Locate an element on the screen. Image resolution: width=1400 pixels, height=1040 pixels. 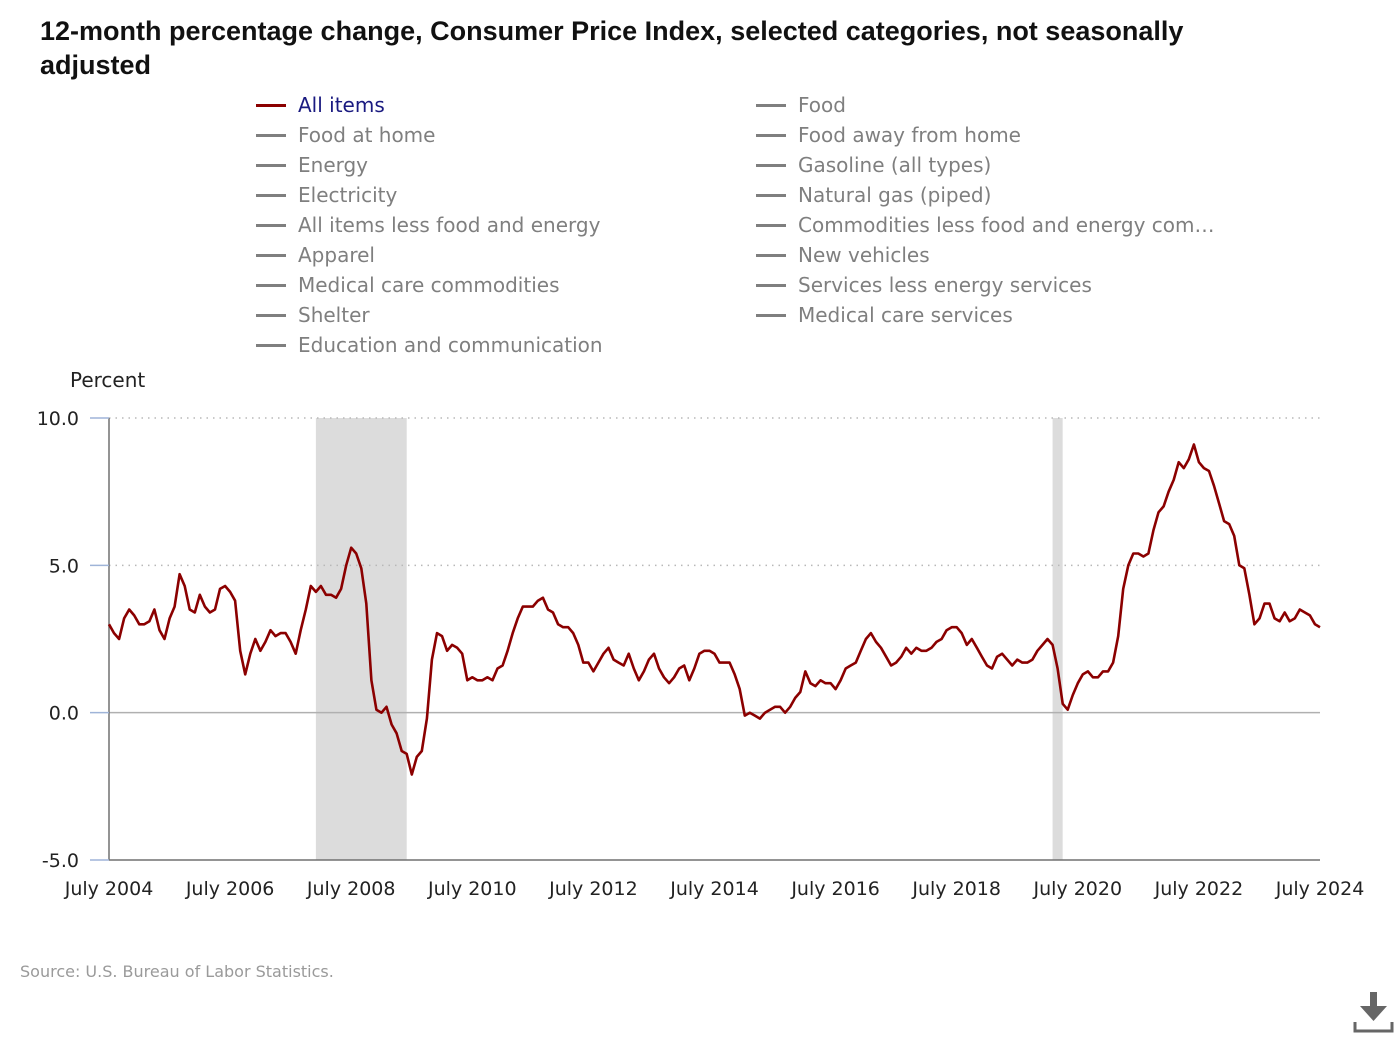
x-tick-label: July 2012 is located at coordinates (593, 889).